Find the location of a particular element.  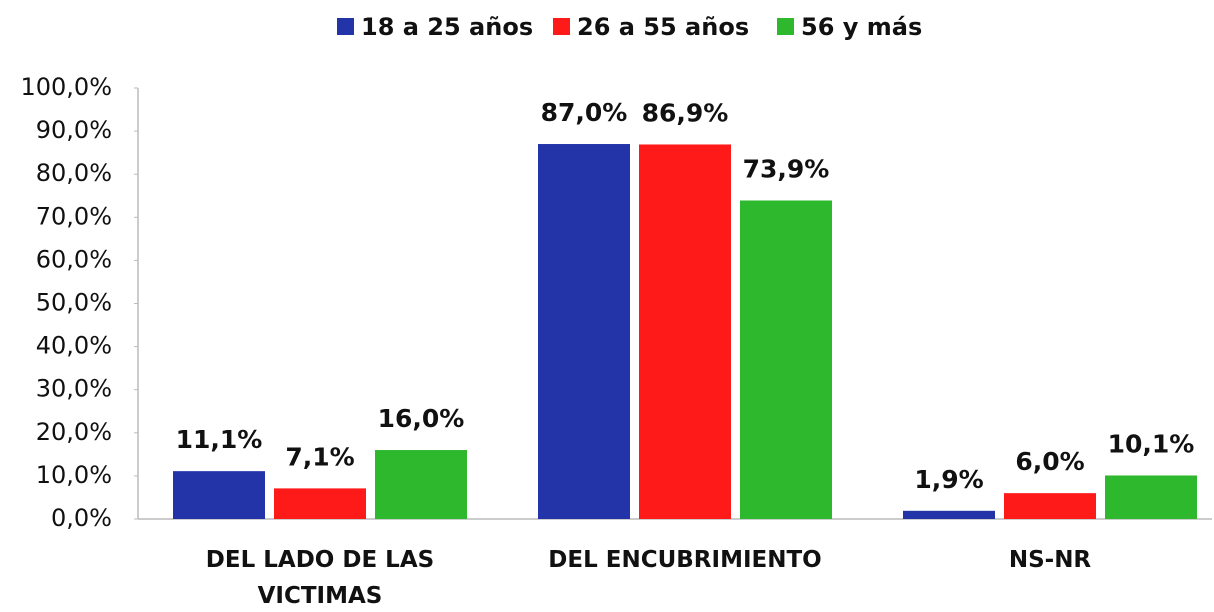

y-tick-label: 10,0% is located at coordinates (74, 475).